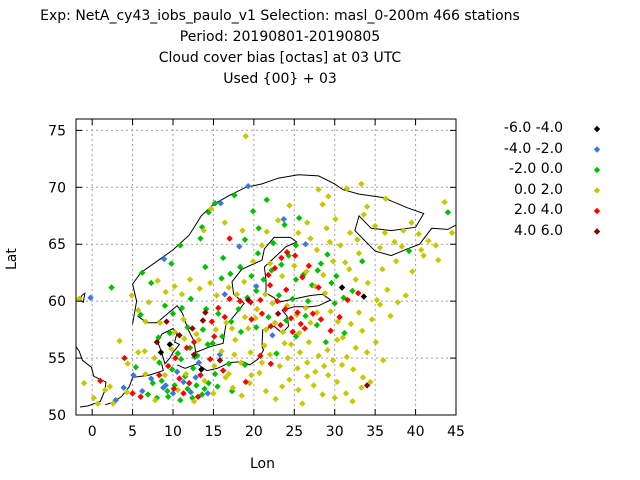  I want to click on chart-title-line2: Period: 20190801-20190805, so click(280, 37).